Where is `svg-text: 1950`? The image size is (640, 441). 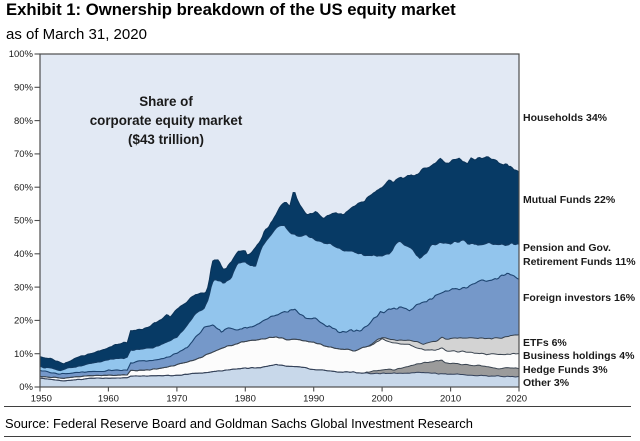 svg-text: 1950 is located at coordinates (41, 399).